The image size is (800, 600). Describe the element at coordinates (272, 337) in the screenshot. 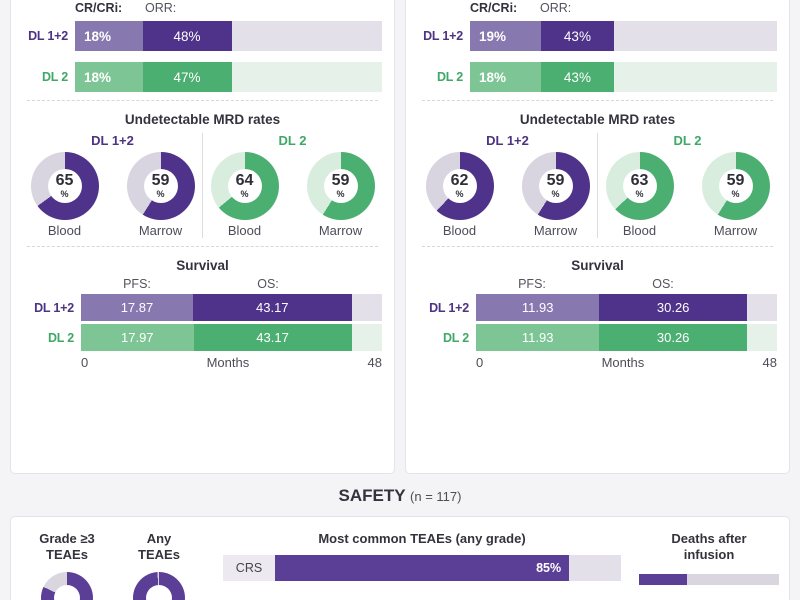

I see `os-segment: 43.17` at that location.